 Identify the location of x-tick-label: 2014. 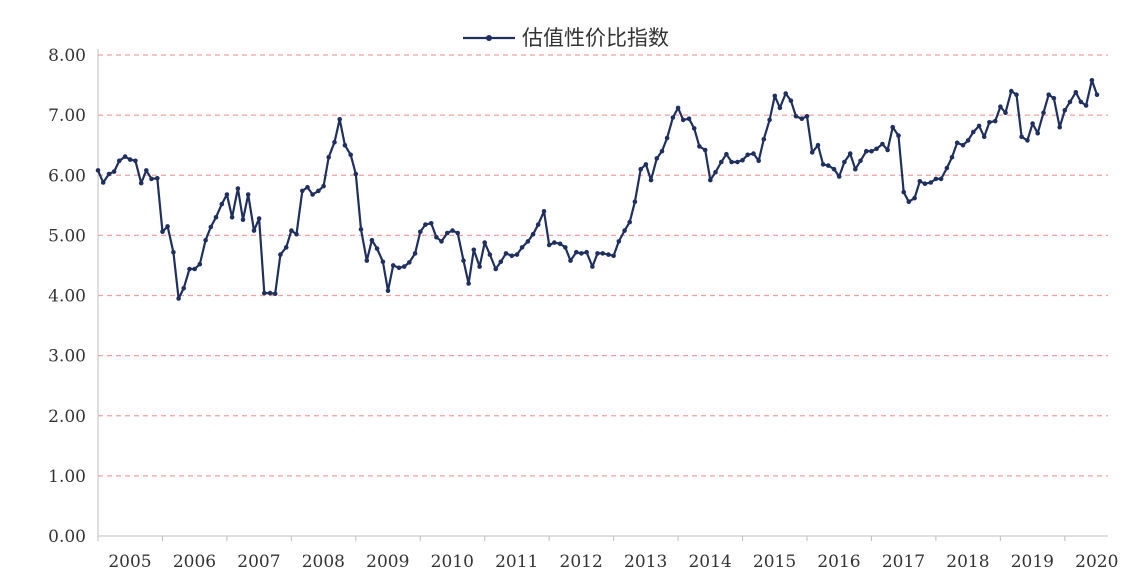
(709, 562).